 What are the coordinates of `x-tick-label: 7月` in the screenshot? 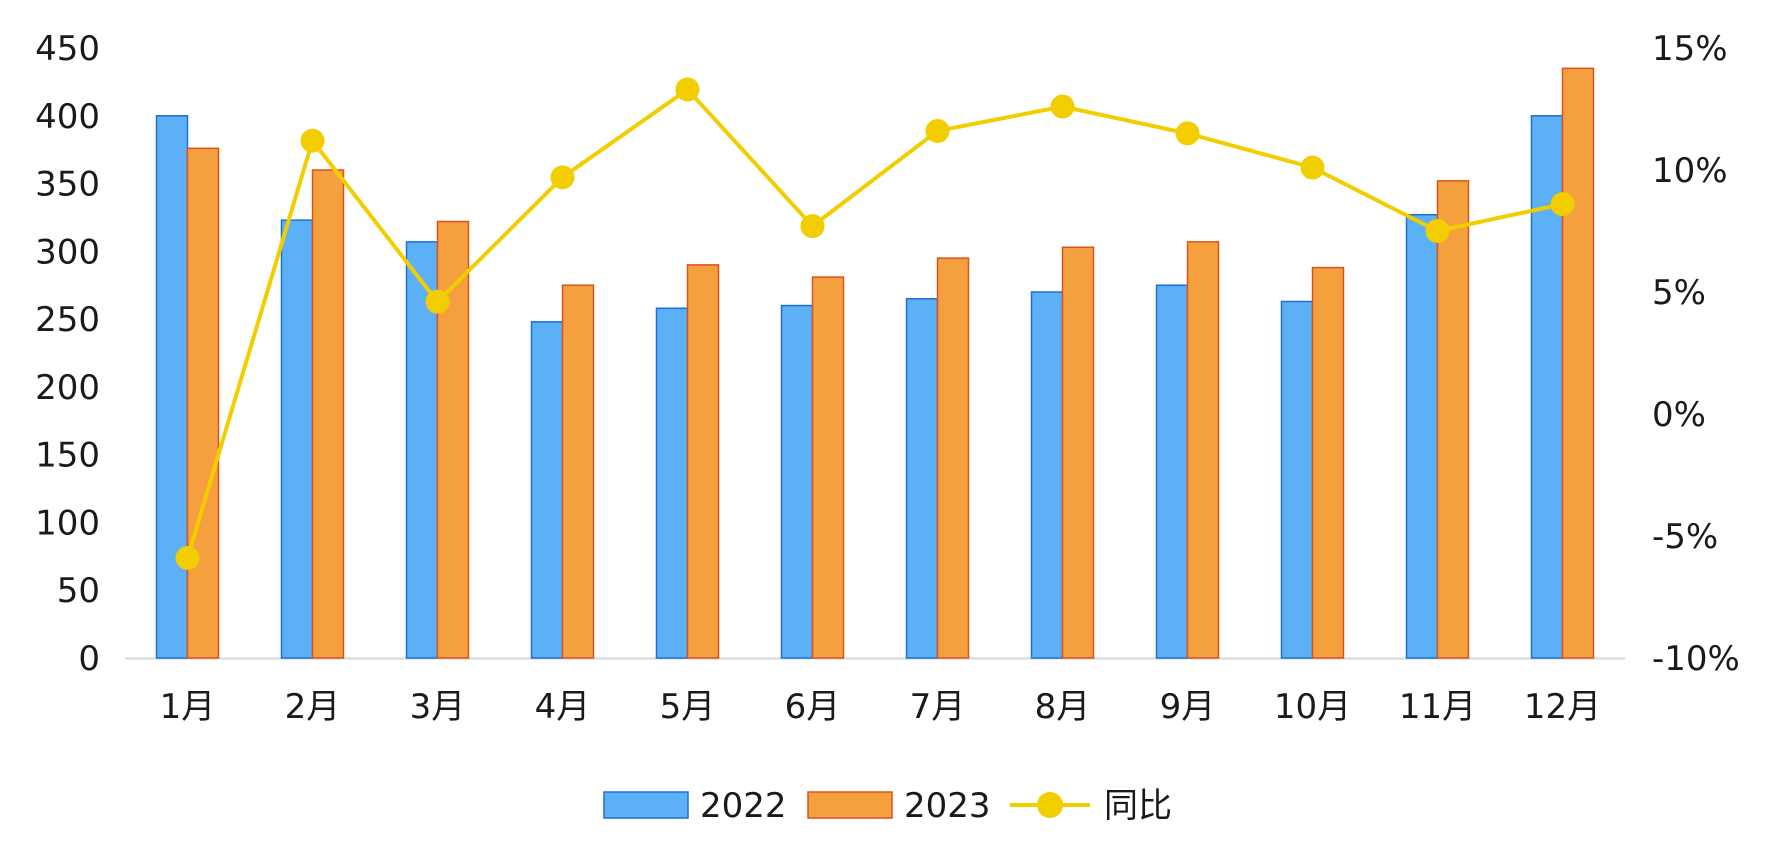 It's located at (938, 707).